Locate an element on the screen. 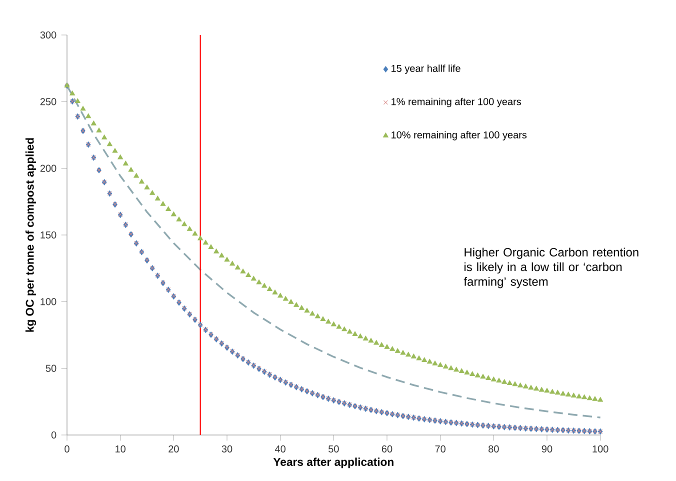 The width and height of the screenshot is (676, 481). y-tick-label: 50 is located at coordinates (51, 368).